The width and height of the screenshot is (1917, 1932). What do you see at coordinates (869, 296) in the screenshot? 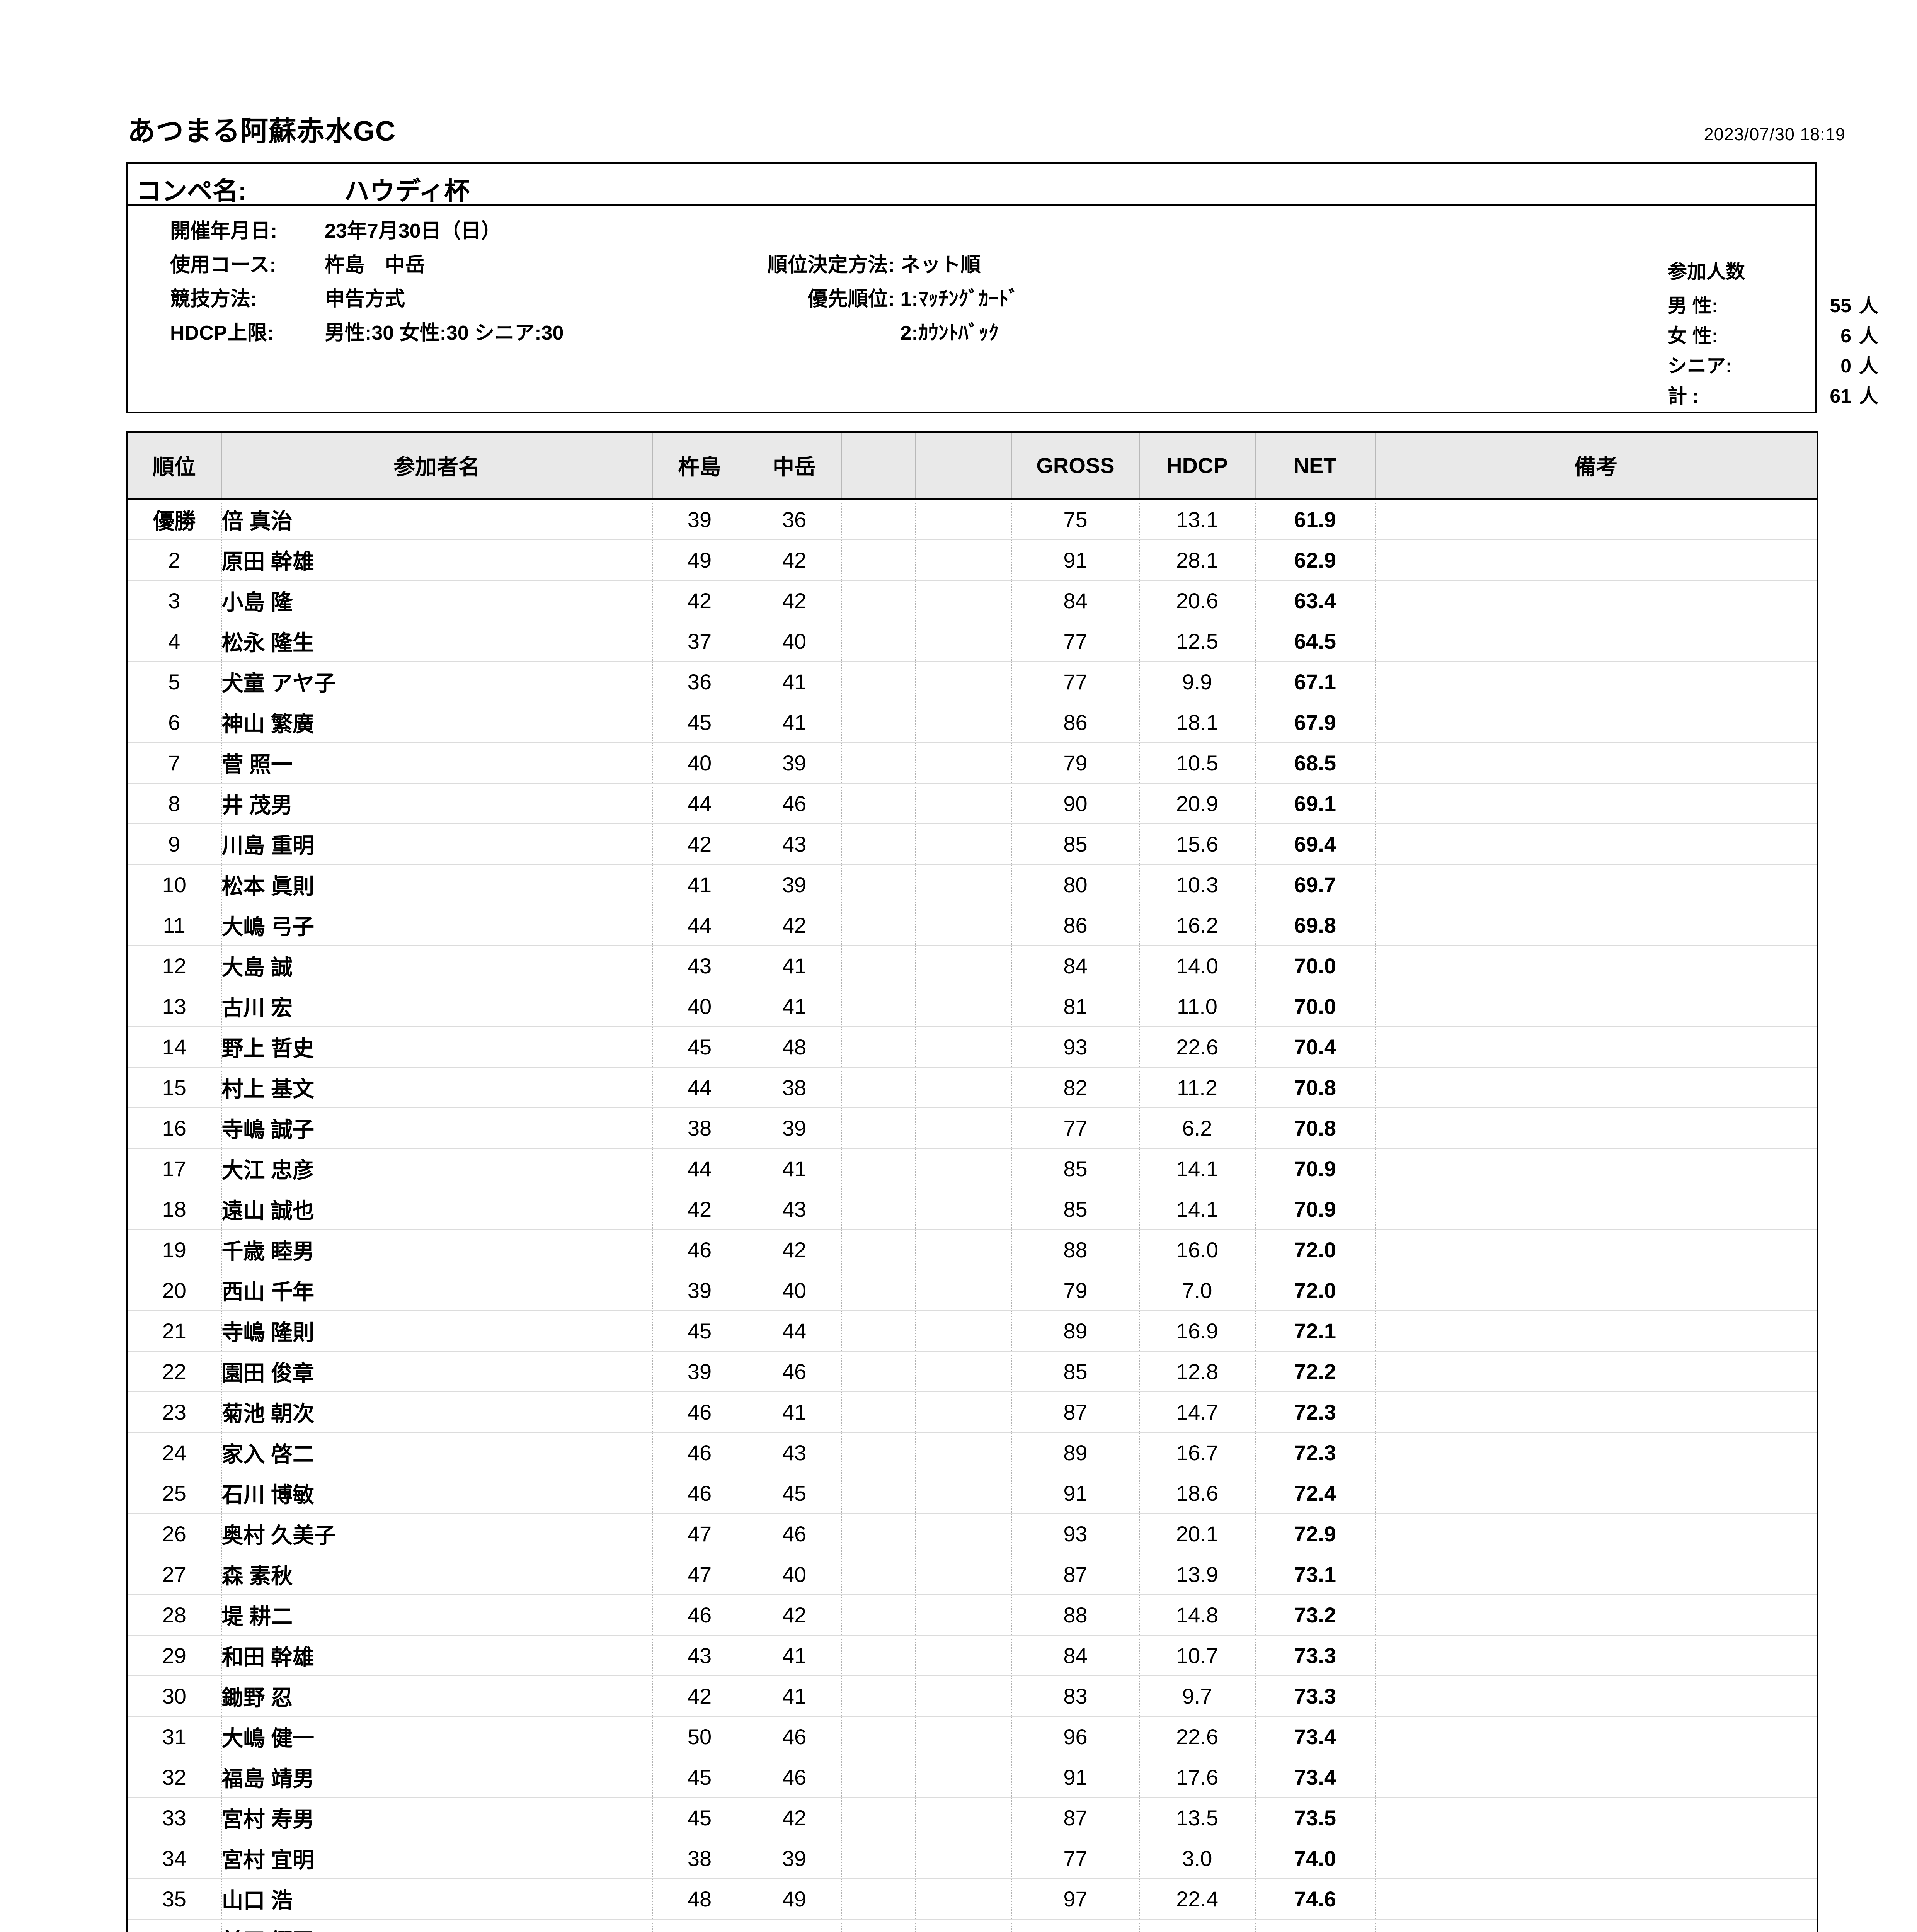
I see `priority-field: 優先順位: 1:ﾏｯﾁﾝｸﾞｶｰﾄﾞ` at bounding box center [869, 296].